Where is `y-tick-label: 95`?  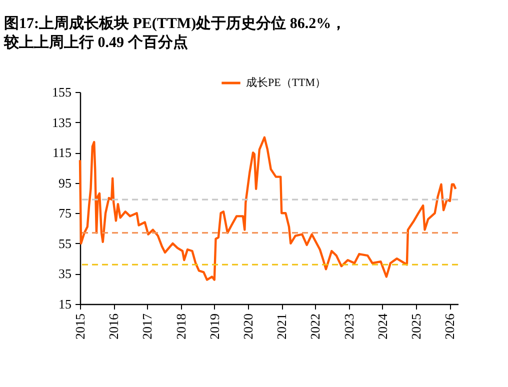
y-tick-label: 95 is located at coordinates (65, 182).